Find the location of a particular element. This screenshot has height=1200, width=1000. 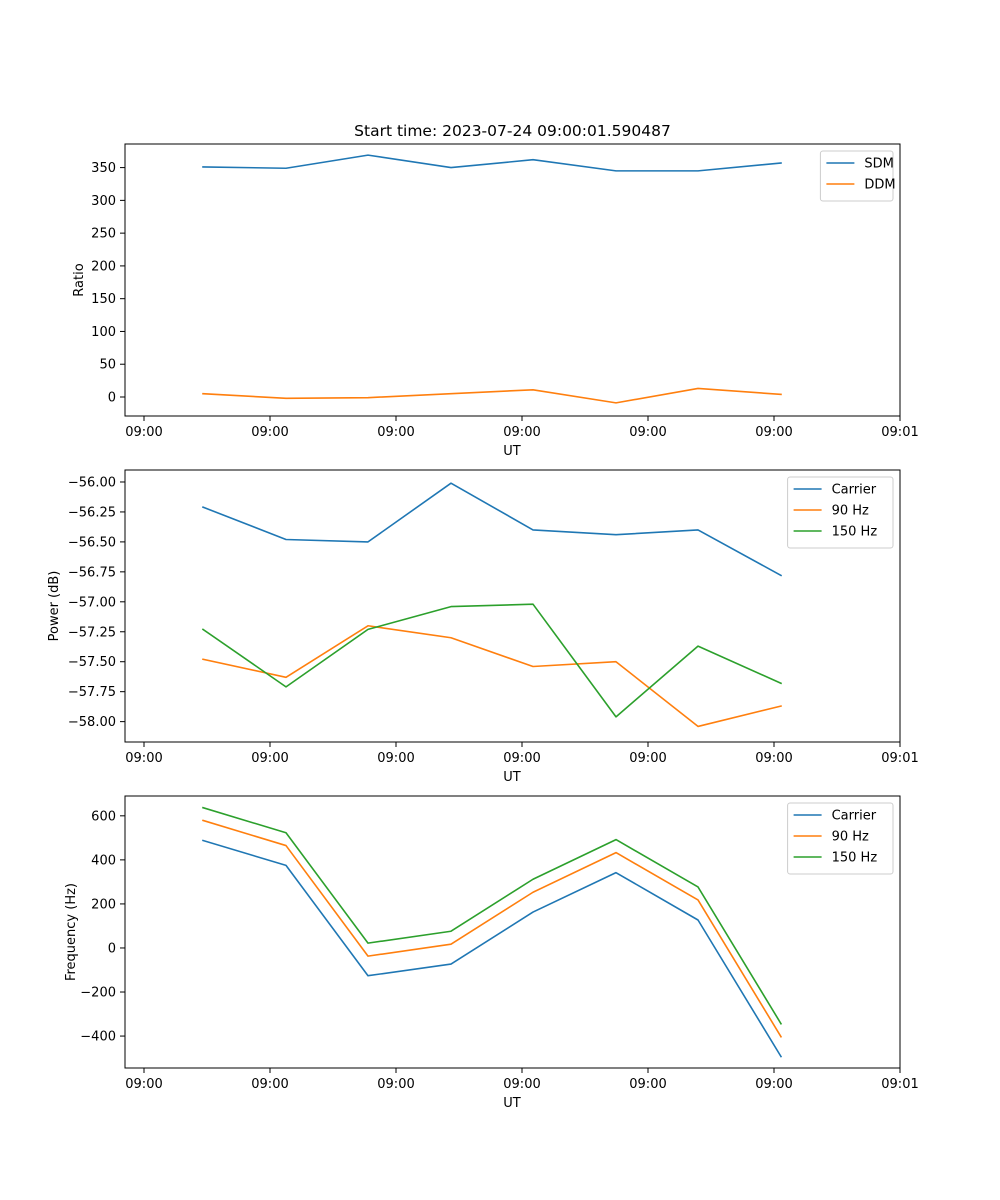

figure-title: Start time: 2023-07-24 09:00:01.590487 is located at coordinates (512, 131).